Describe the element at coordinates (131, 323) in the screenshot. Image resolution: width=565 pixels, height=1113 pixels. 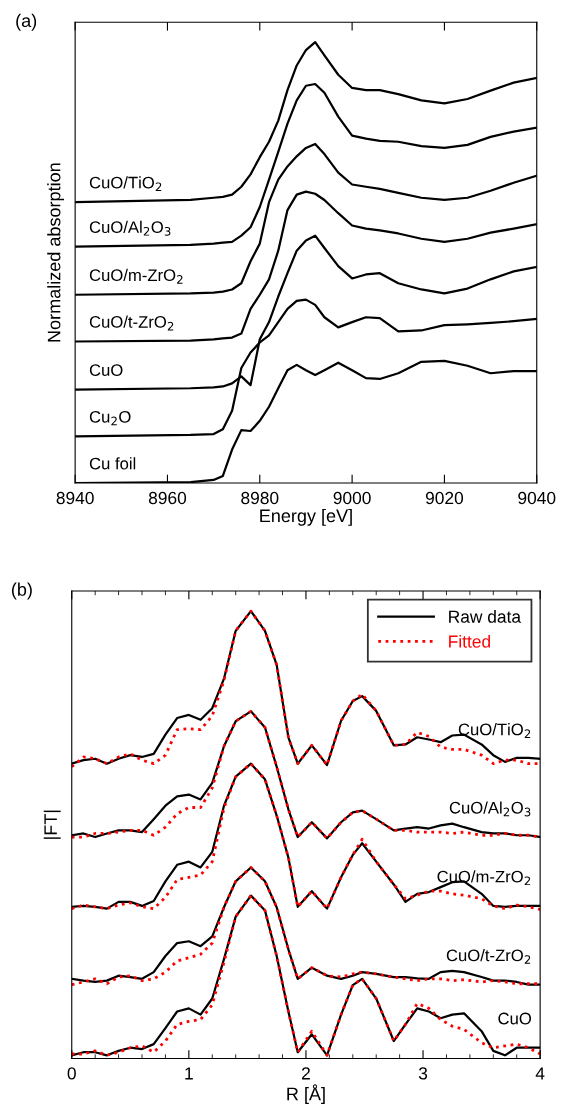
I see `series-label: CuO/t-ZrO$_{2}$` at that location.